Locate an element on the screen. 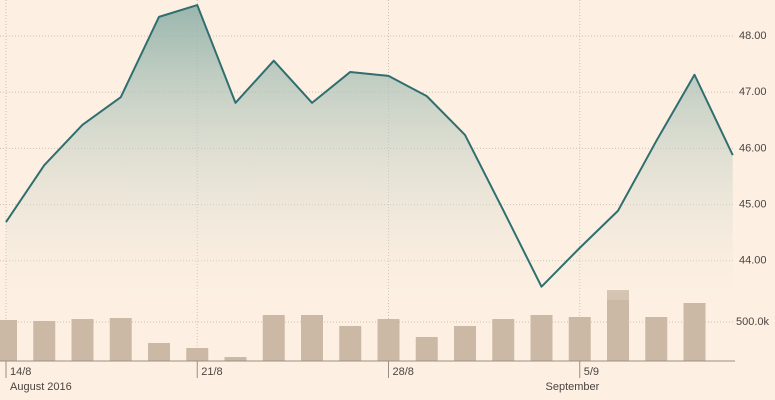 This screenshot has width=775, height=400. x-tick-label: 14/8 is located at coordinates (20, 372).